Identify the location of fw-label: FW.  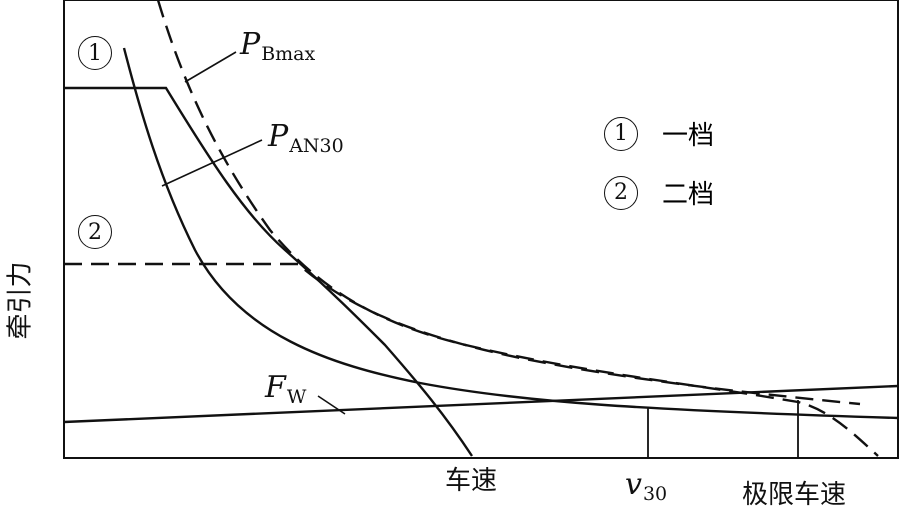
(286, 389).